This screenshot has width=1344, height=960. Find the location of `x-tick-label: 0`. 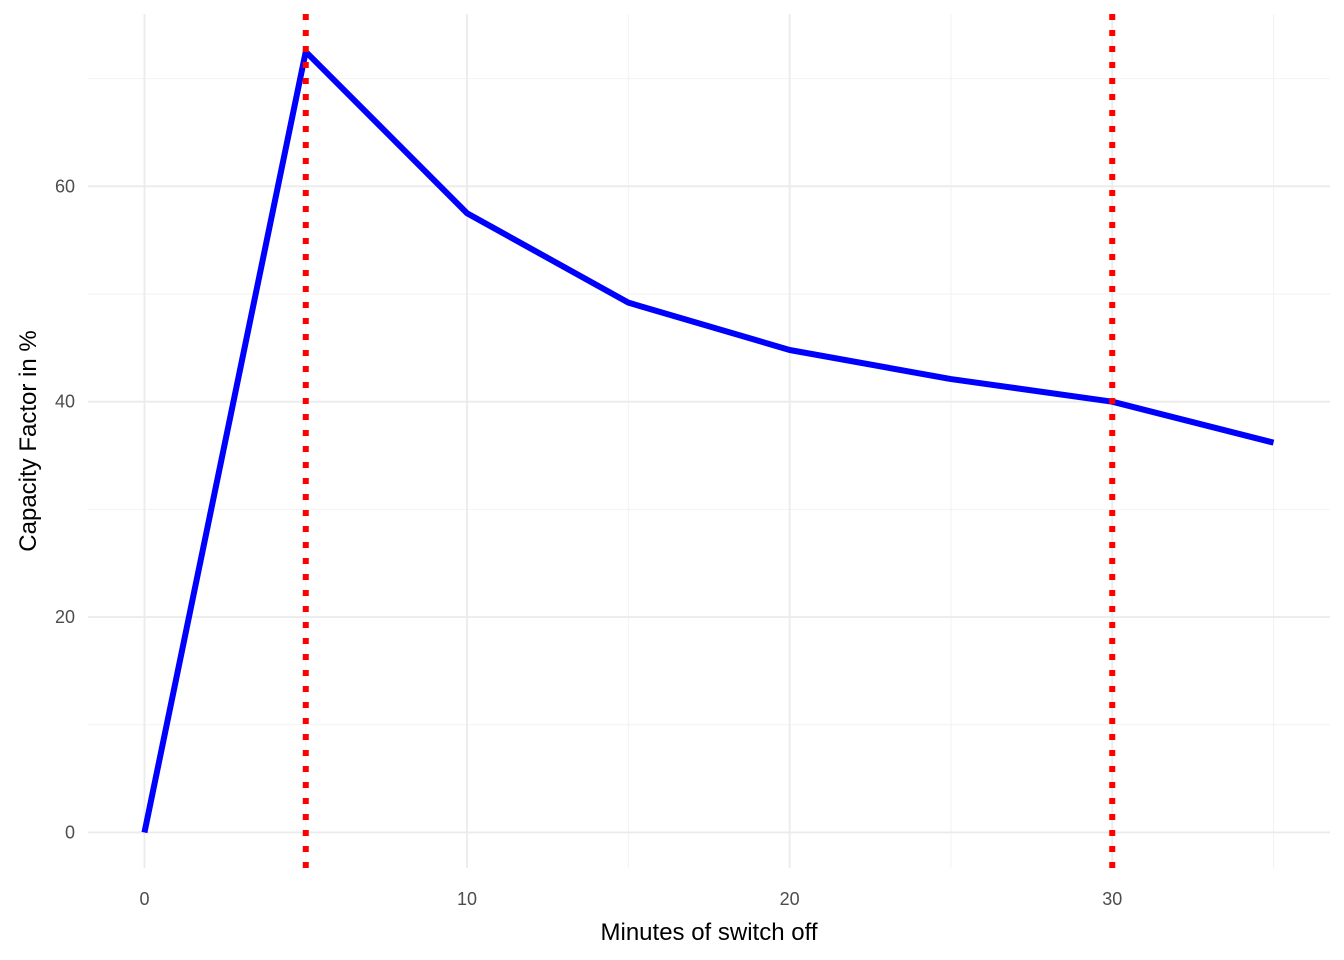

x-tick-label: 0 is located at coordinates (144, 899).